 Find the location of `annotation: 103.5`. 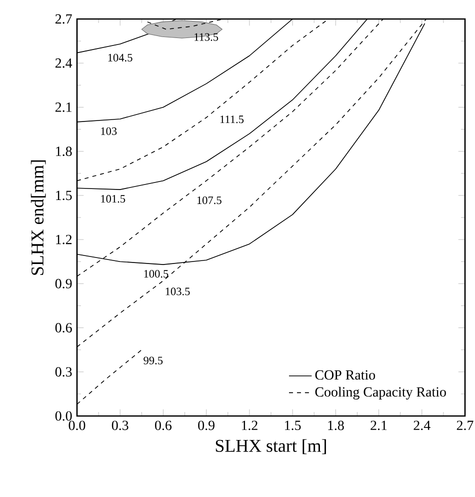

annotation: 103.5 is located at coordinates (178, 292).